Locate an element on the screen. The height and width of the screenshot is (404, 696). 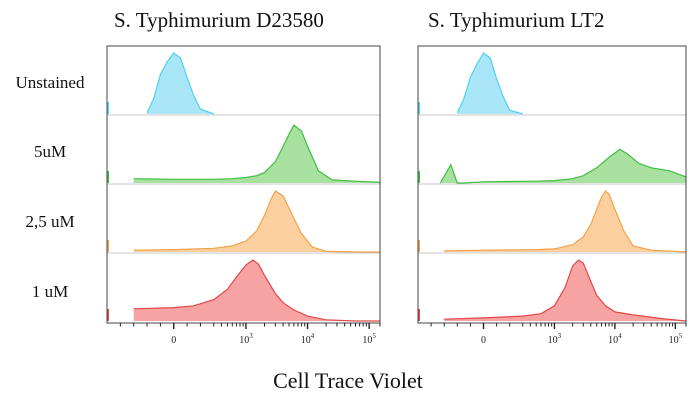
row-label-5um: 5uM is located at coordinates (50, 151).